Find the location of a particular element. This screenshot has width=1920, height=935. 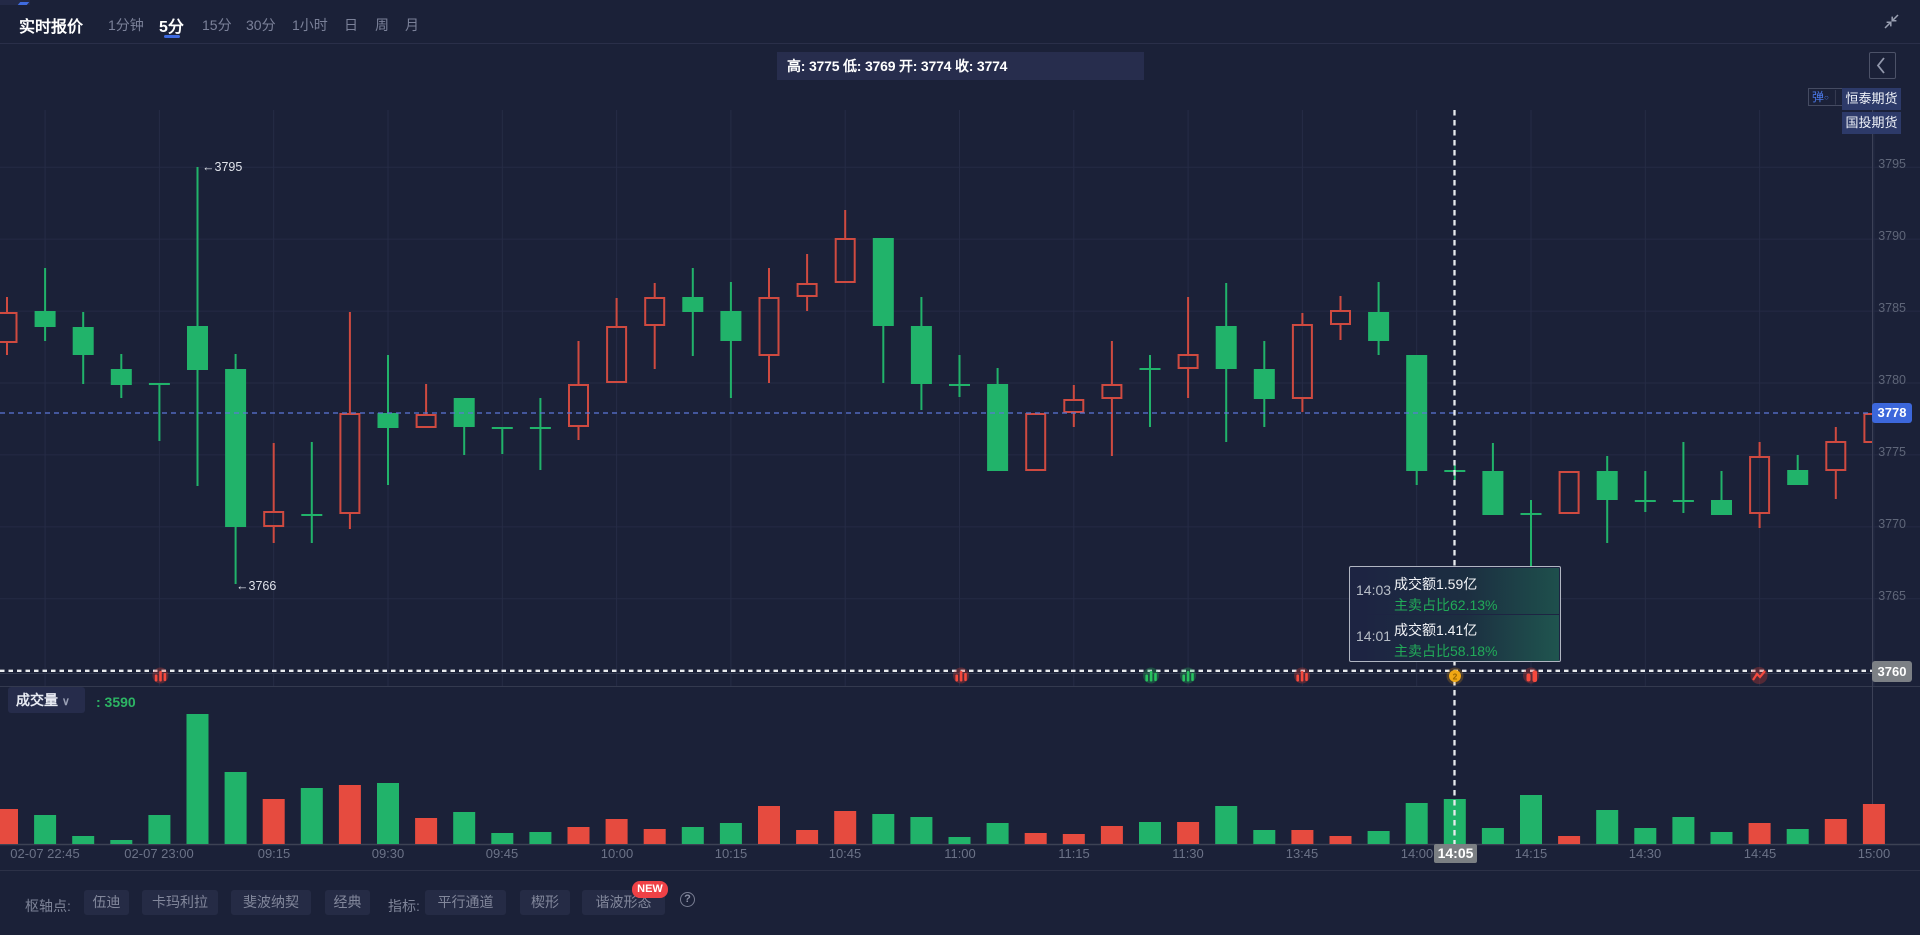

svg-text: ←3795 is located at coordinates (222, 167).